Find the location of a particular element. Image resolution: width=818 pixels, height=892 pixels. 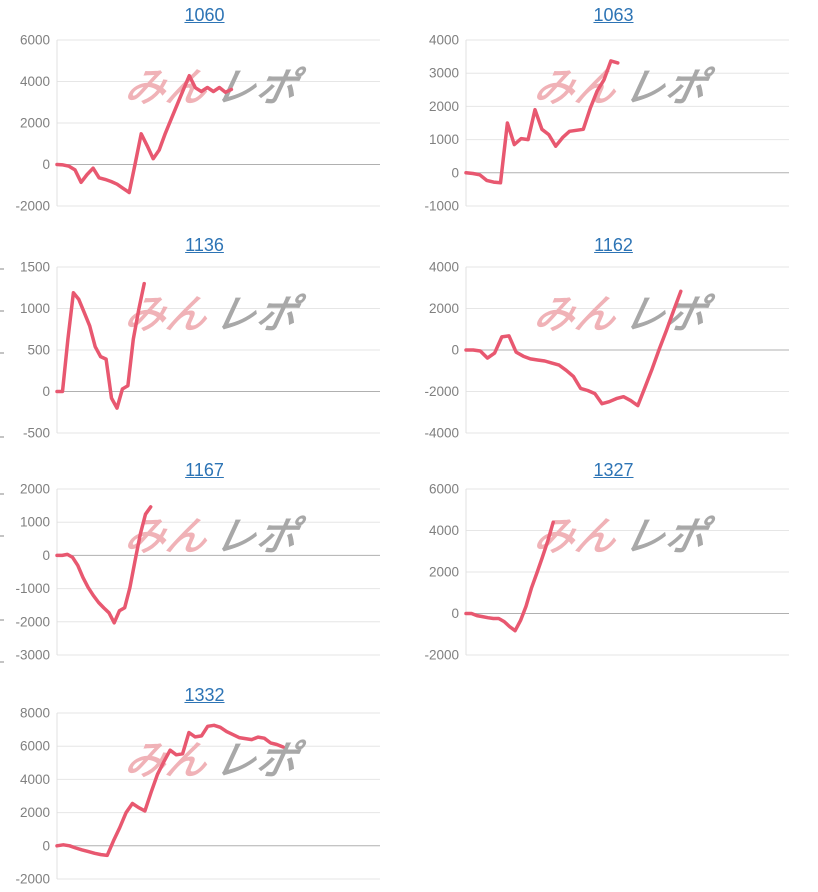

line-chart: 2000 1000 0 -1000 -2000 -3000 みんレポ is located at coordinates (204, 574).